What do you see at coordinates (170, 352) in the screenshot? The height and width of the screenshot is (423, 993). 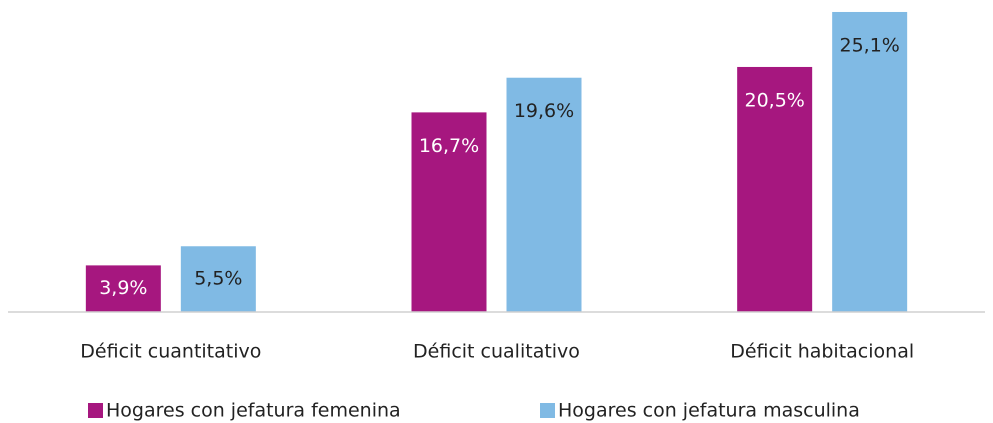 I see `x-tick-label: Déficit cuantitativo` at bounding box center [170, 352].